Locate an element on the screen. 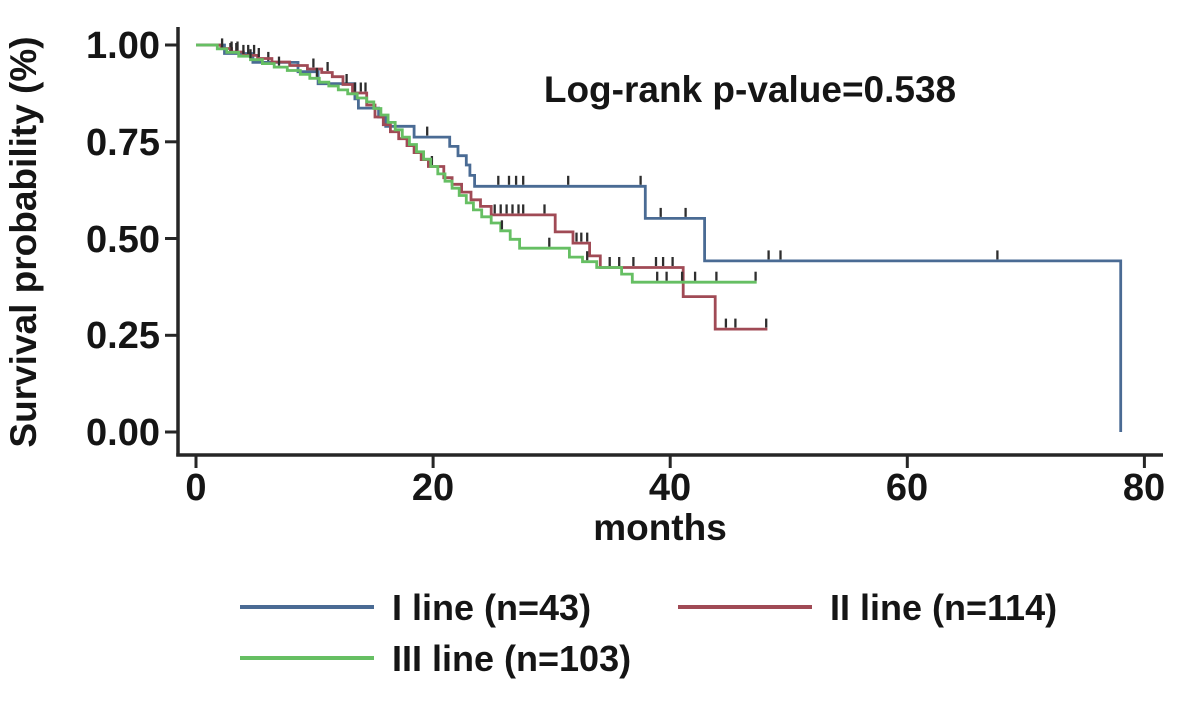  legend-label-iii-line: III line (n=103) is located at coordinates (511, 658).